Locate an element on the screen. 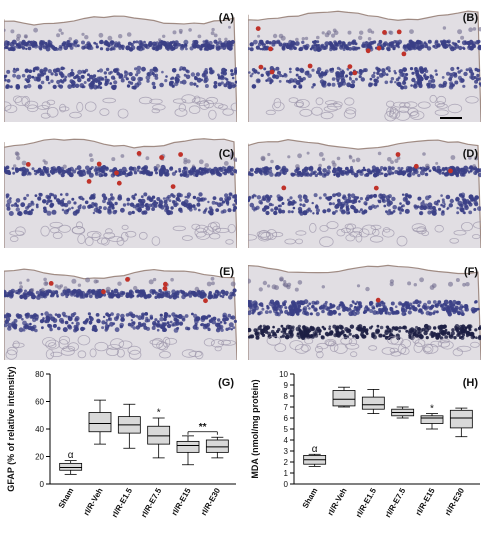 This screenshot has width=488, height=550. histology-panel-f: (F) is located at coordinates (364, 310).